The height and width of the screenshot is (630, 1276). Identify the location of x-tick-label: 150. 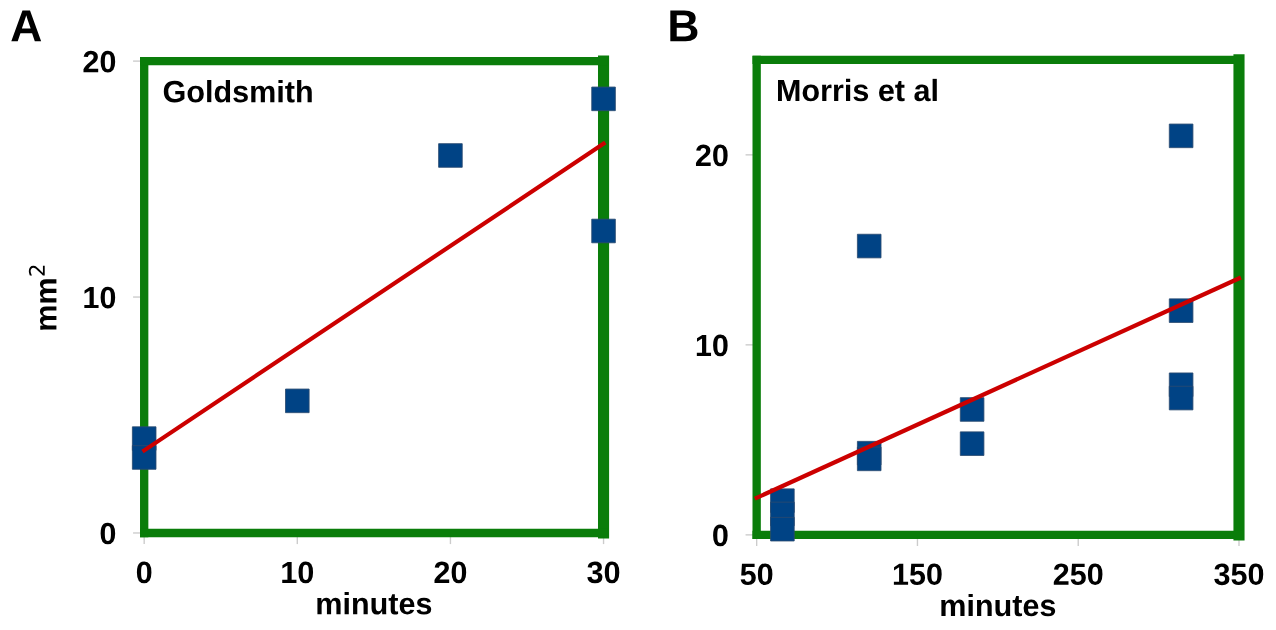
(917, 574).